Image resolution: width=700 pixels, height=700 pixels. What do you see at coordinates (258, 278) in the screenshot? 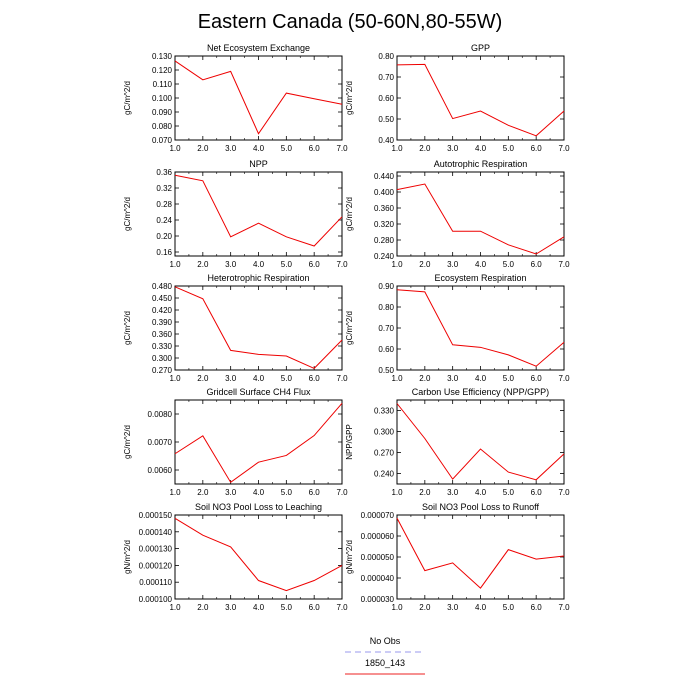
I see `panel-title: Heterotrophic Respiration` at bounding box center [258, 278].